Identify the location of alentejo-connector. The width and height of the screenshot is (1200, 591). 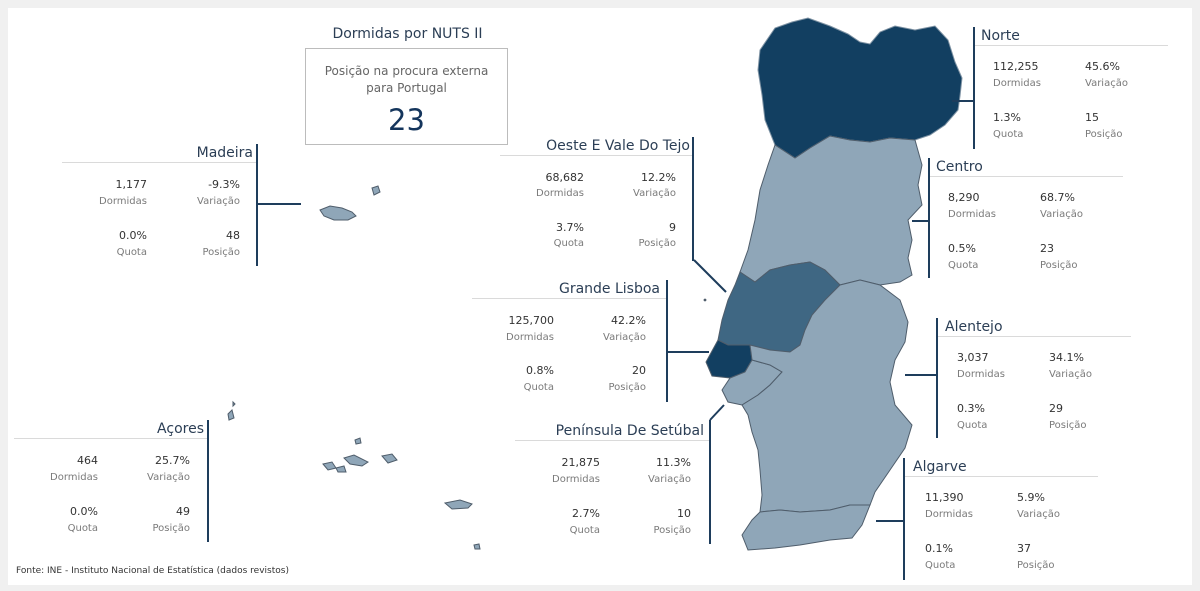
(921, 375).